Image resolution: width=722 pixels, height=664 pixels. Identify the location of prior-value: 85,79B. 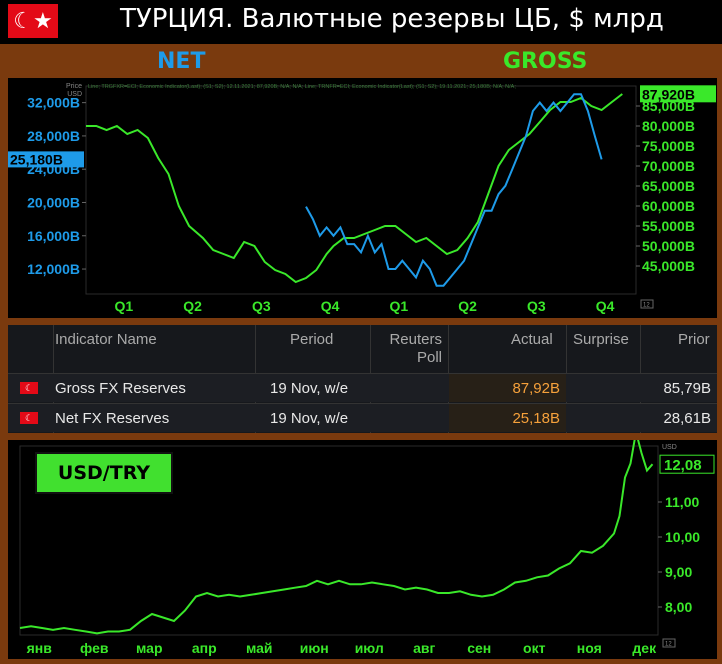
(687, 388).